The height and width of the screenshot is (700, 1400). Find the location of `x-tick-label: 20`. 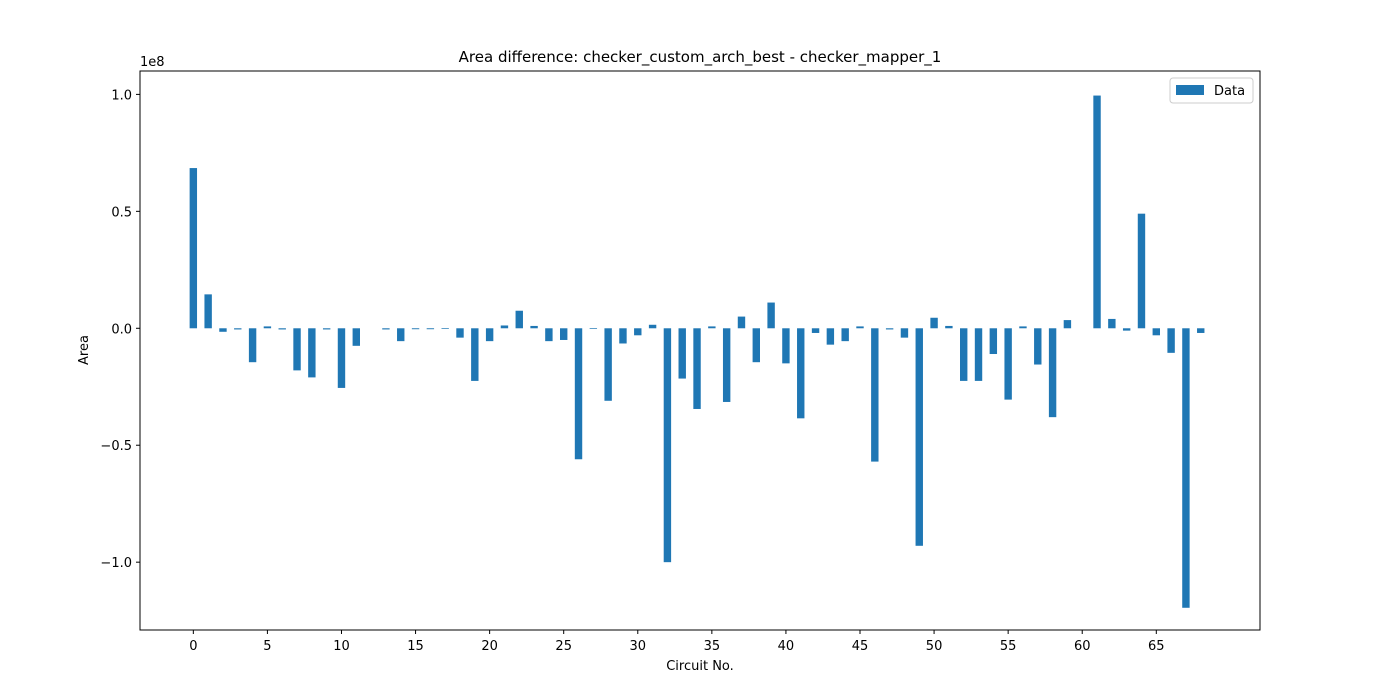

x-tick-label: 20 is located at coordinates (489, 646).